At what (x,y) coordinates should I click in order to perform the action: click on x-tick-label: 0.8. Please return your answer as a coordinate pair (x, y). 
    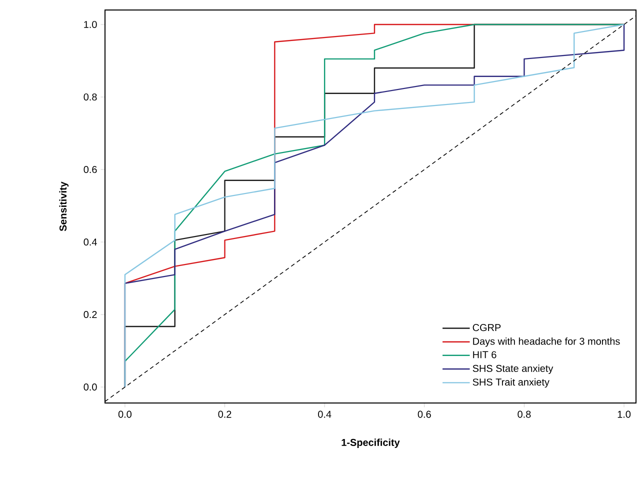
    Looking at the image, I should click on (524, 414).